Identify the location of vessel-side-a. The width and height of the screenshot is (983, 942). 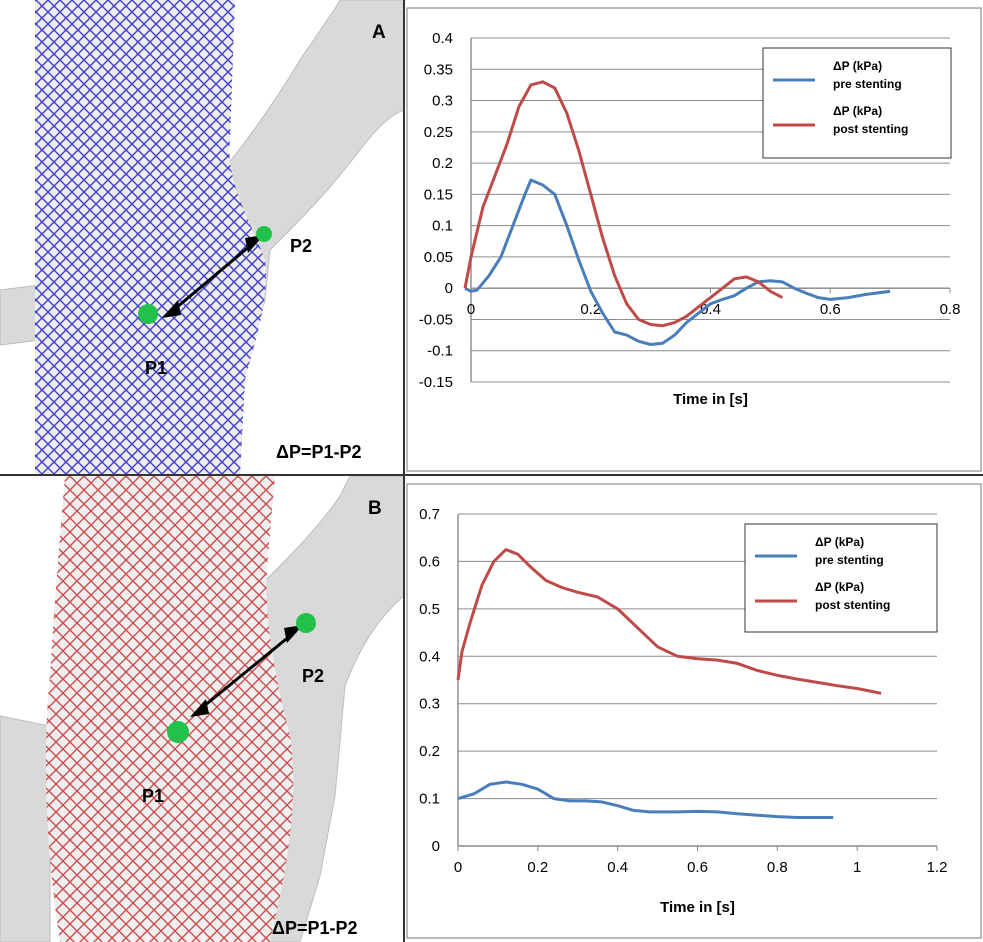
(20, 315).